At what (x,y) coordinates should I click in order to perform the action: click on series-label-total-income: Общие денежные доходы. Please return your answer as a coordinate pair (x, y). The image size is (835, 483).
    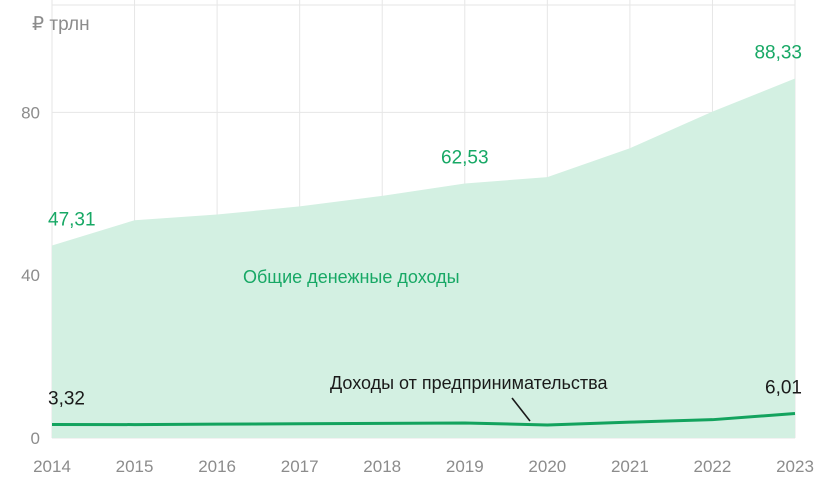
    Looking at the image, I should click on (351, 277).